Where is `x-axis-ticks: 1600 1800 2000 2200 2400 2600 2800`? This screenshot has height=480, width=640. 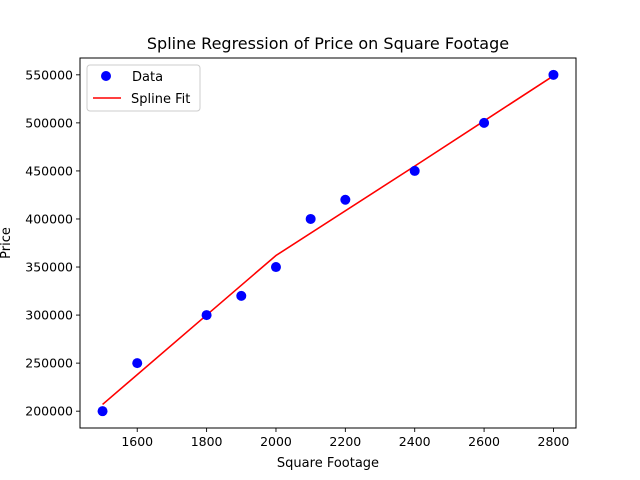 x-axis-ticks: 1600 1800 2000 2200 2400 2600 2800 is located at coordinates (345, 438).